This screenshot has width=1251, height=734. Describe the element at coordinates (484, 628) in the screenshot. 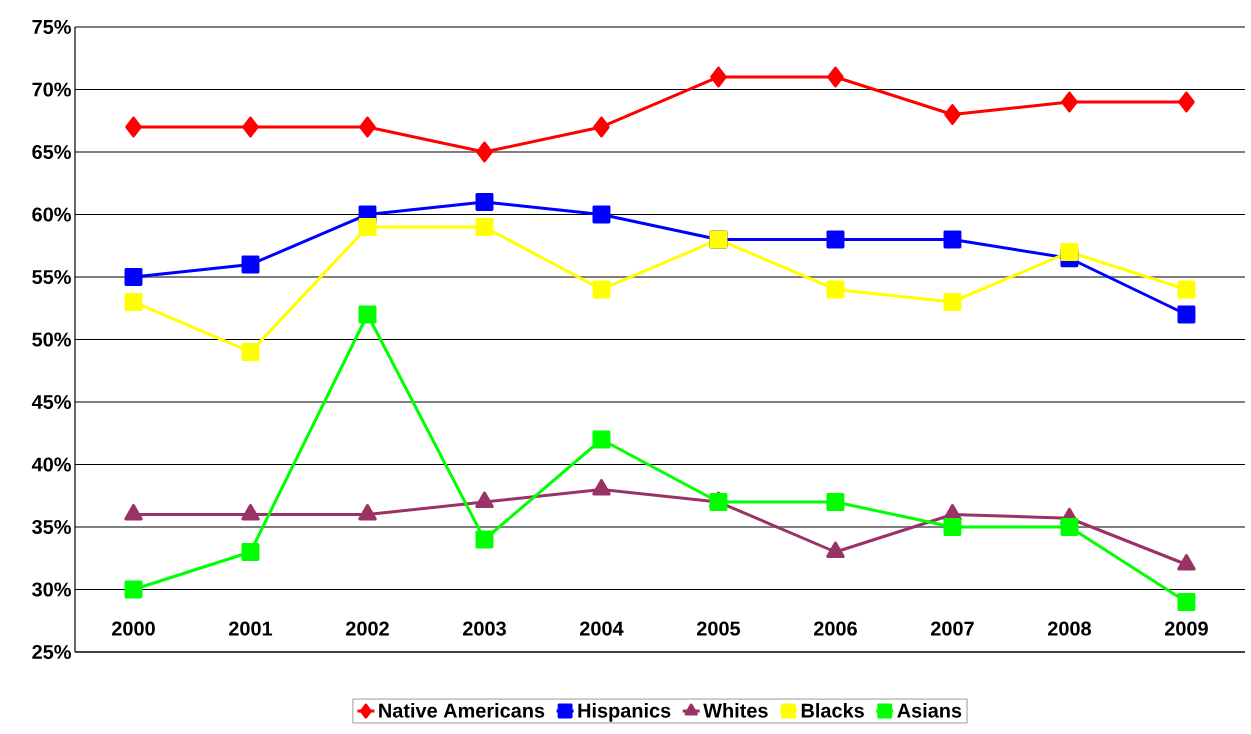

I see `x-tick-label: 2003` at that location.